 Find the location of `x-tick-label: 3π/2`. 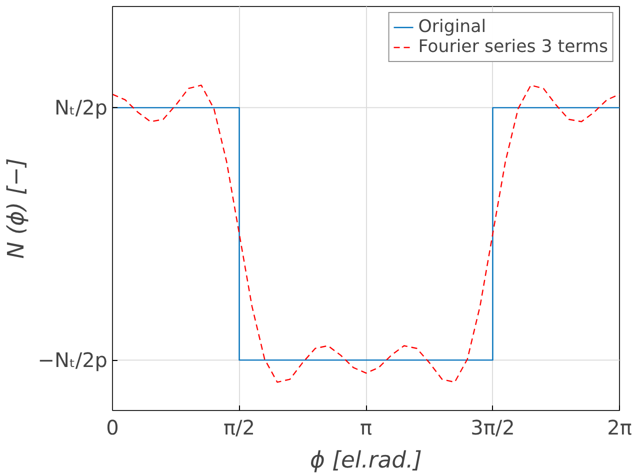

x-tick-label: 3π/2 is located at coordinates (492, 428).